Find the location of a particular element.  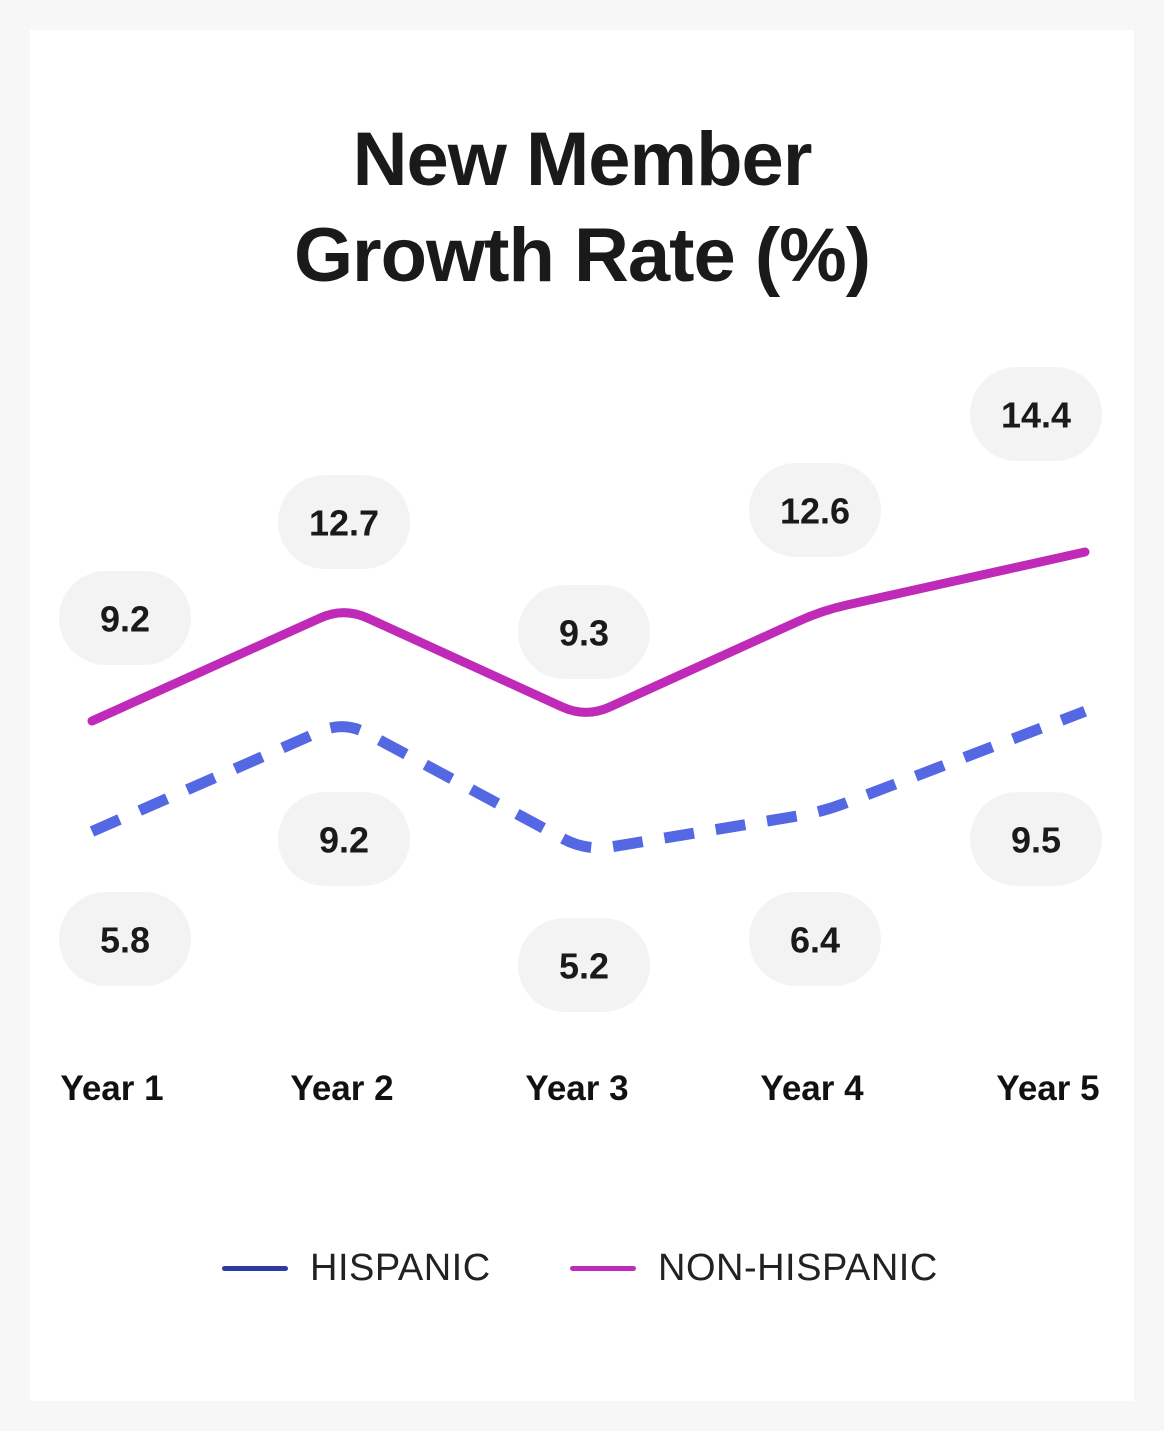

legend-item-non-hispanic: NON-HISPANIC is located at coordinates (754, 1268).